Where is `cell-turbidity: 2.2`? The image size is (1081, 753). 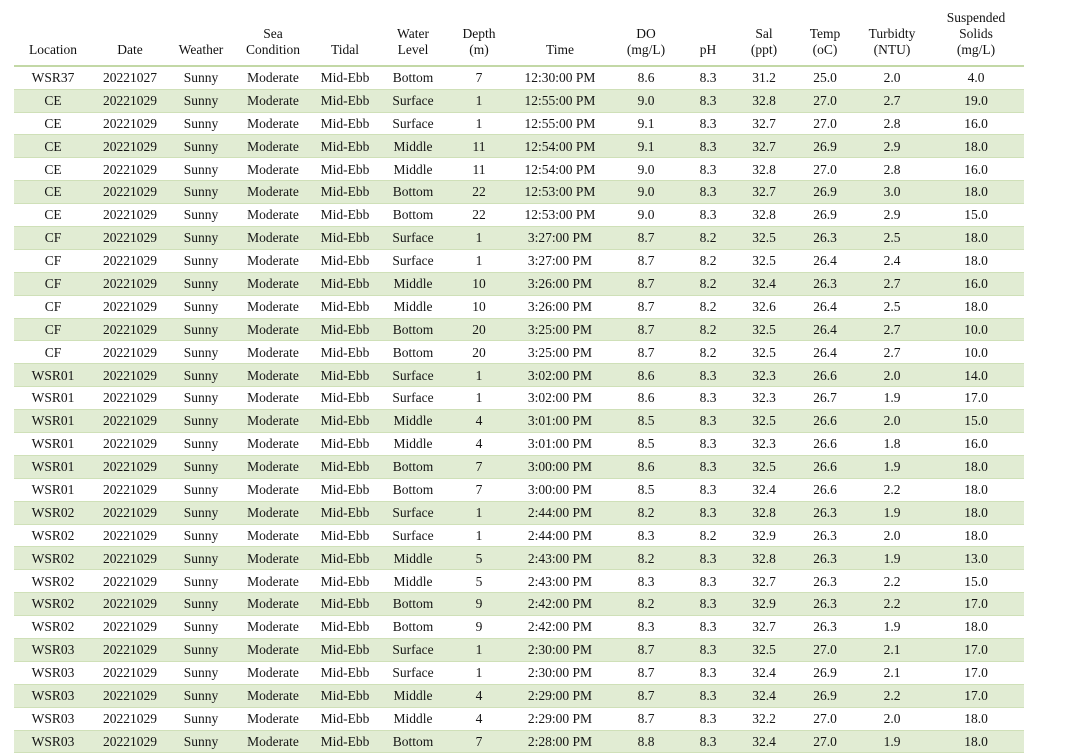
cell-turbidity: 2.2 is located at coordinates (892, 695).